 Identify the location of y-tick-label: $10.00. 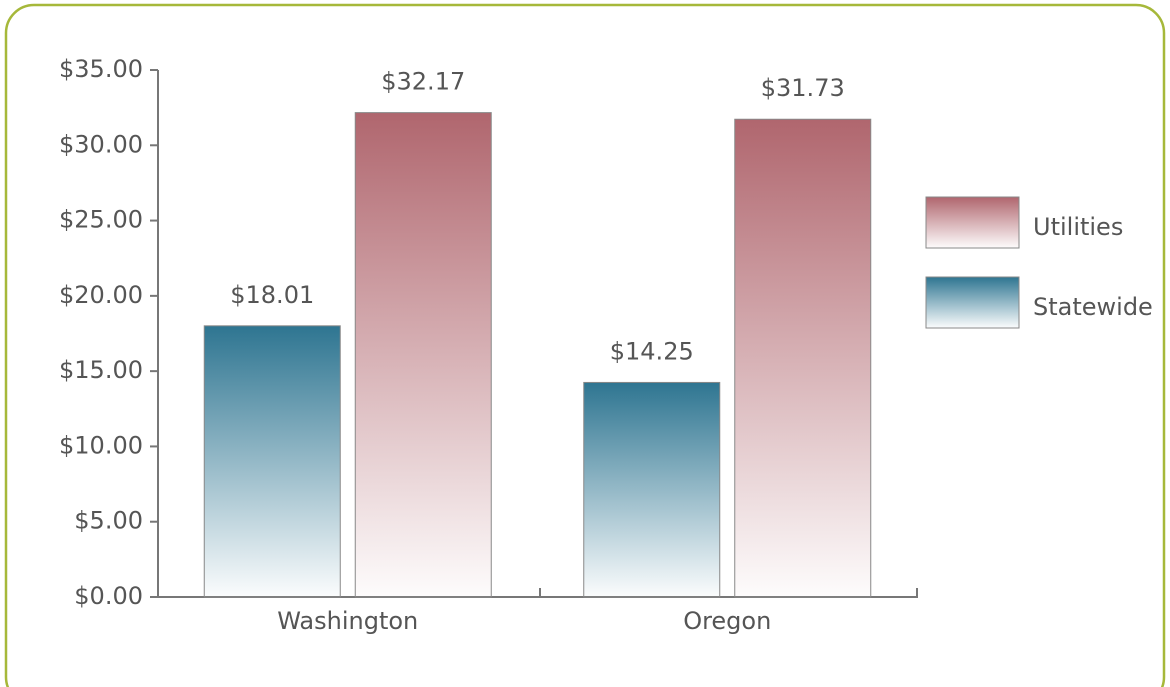
(101, 445).